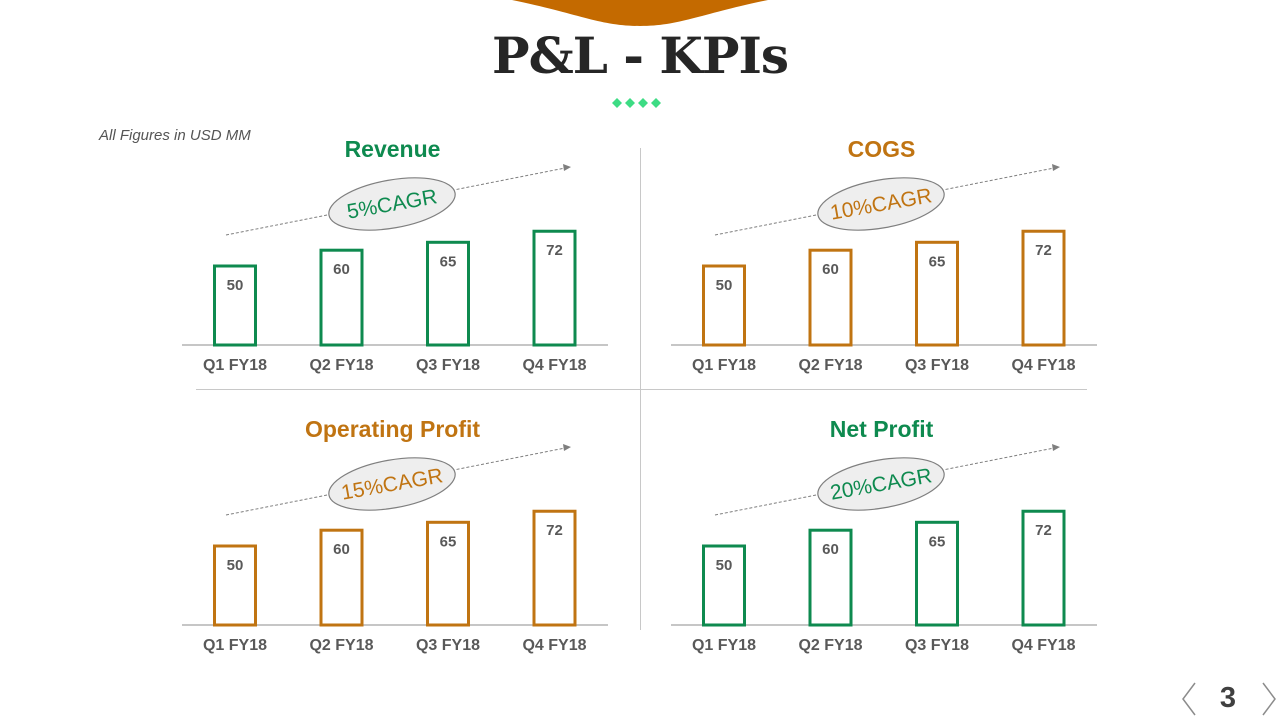 The height and width of the screenshot is (720, 1280). I want to click on chevron-left-icon, so click(1189, 699).